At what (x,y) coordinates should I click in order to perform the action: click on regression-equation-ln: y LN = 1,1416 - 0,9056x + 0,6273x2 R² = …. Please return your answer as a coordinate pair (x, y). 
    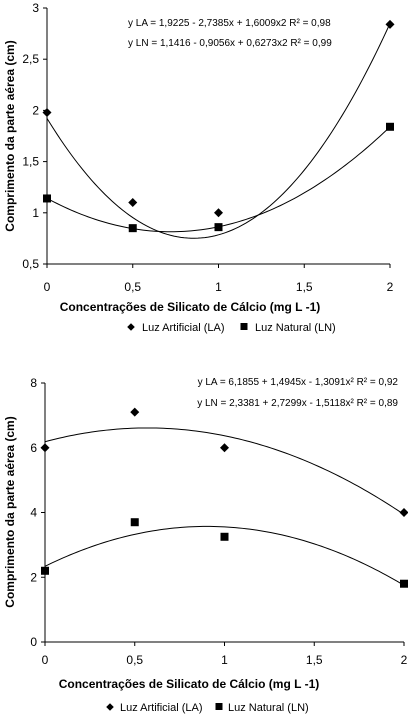
    Looking at the image, I should click on (230, 43).